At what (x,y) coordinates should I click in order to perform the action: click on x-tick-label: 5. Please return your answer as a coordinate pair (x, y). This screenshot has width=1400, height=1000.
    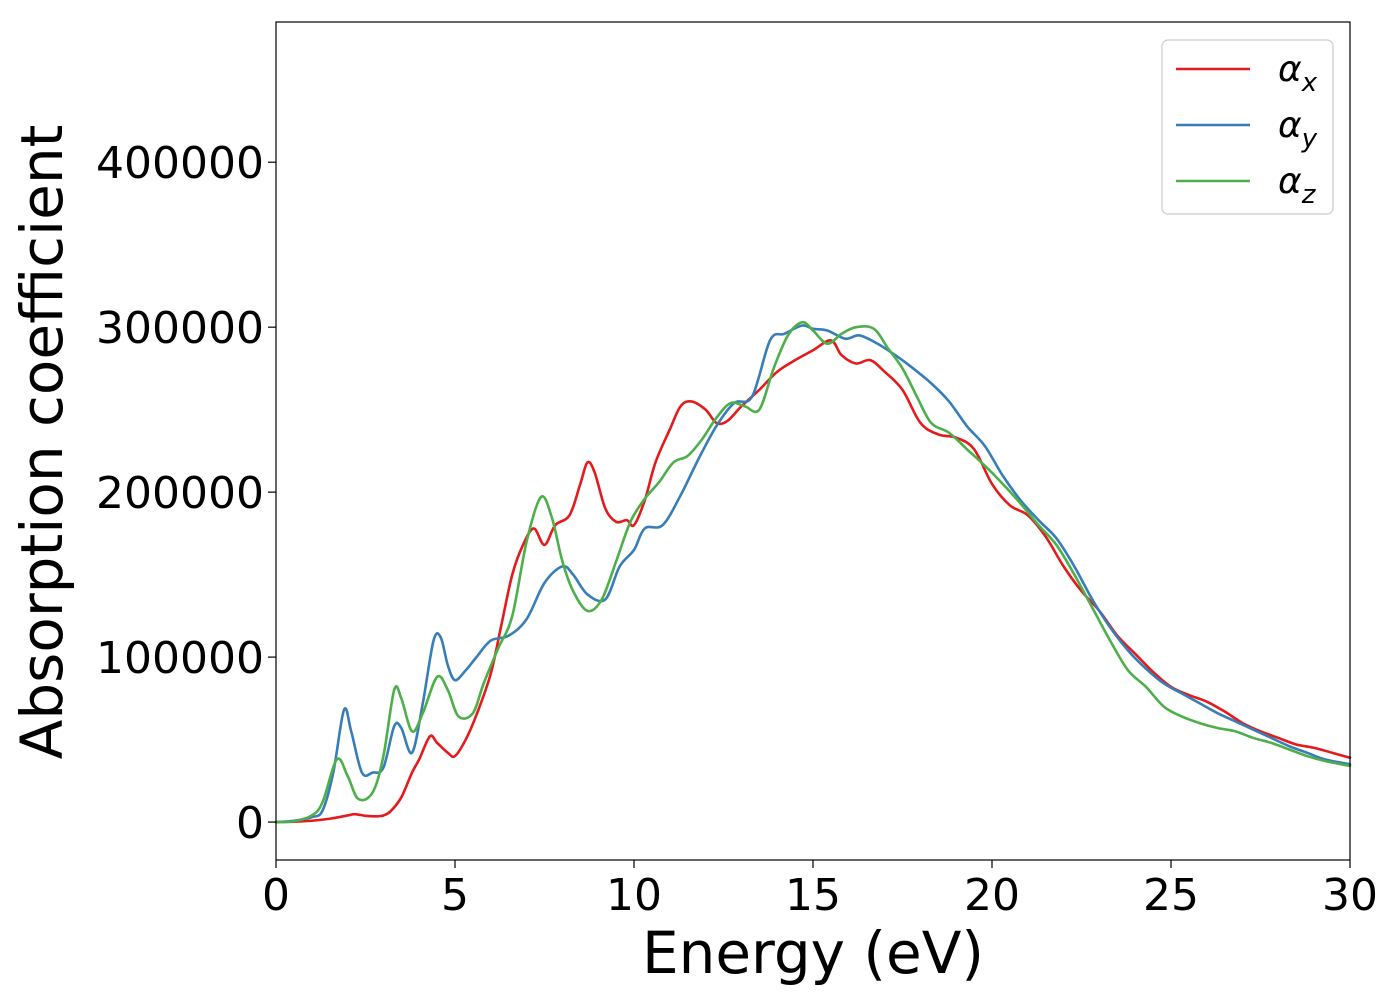
    Looking at the image, I should click on (455, 895).